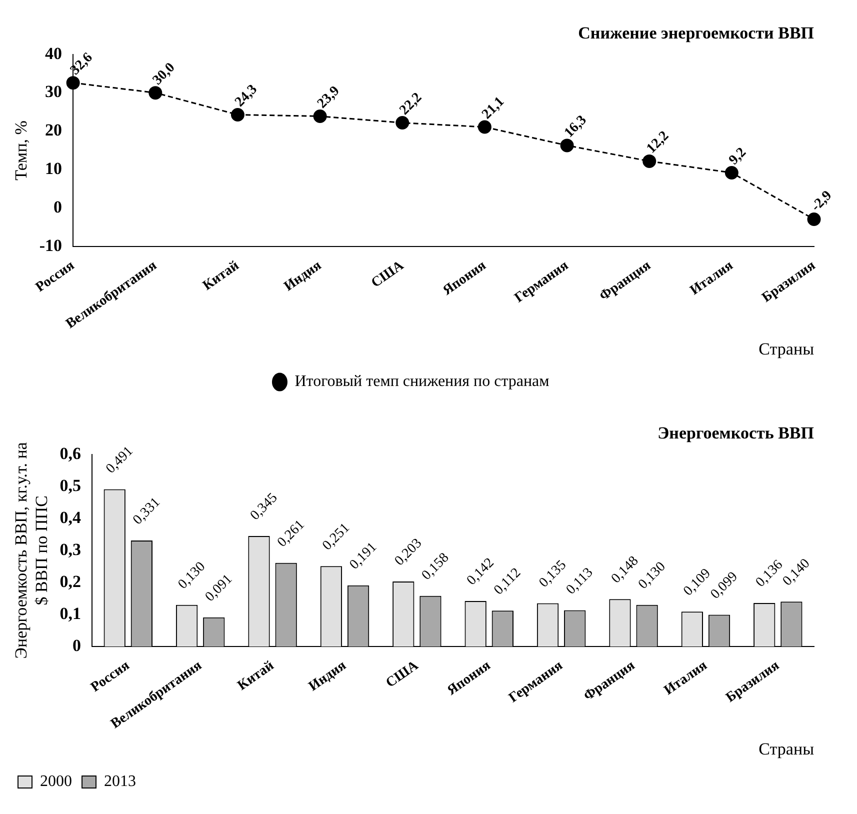 Image resolution: width=857 pixels, height=814 pixels. Describe the element at coordinates (71, 485) in the screenshot. I see `y-tick-label: 0,5` at that location.